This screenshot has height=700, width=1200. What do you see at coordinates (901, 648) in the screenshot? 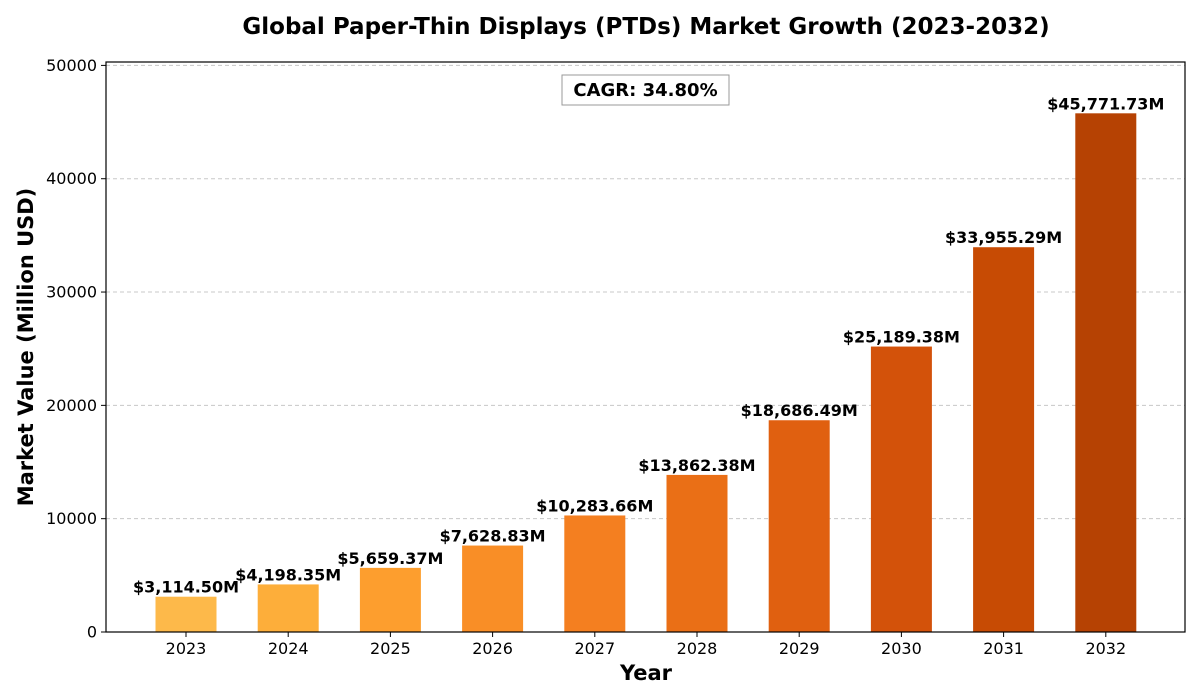
I see `x-tick-label-2030: 2030` at bounding box center [901, 648].